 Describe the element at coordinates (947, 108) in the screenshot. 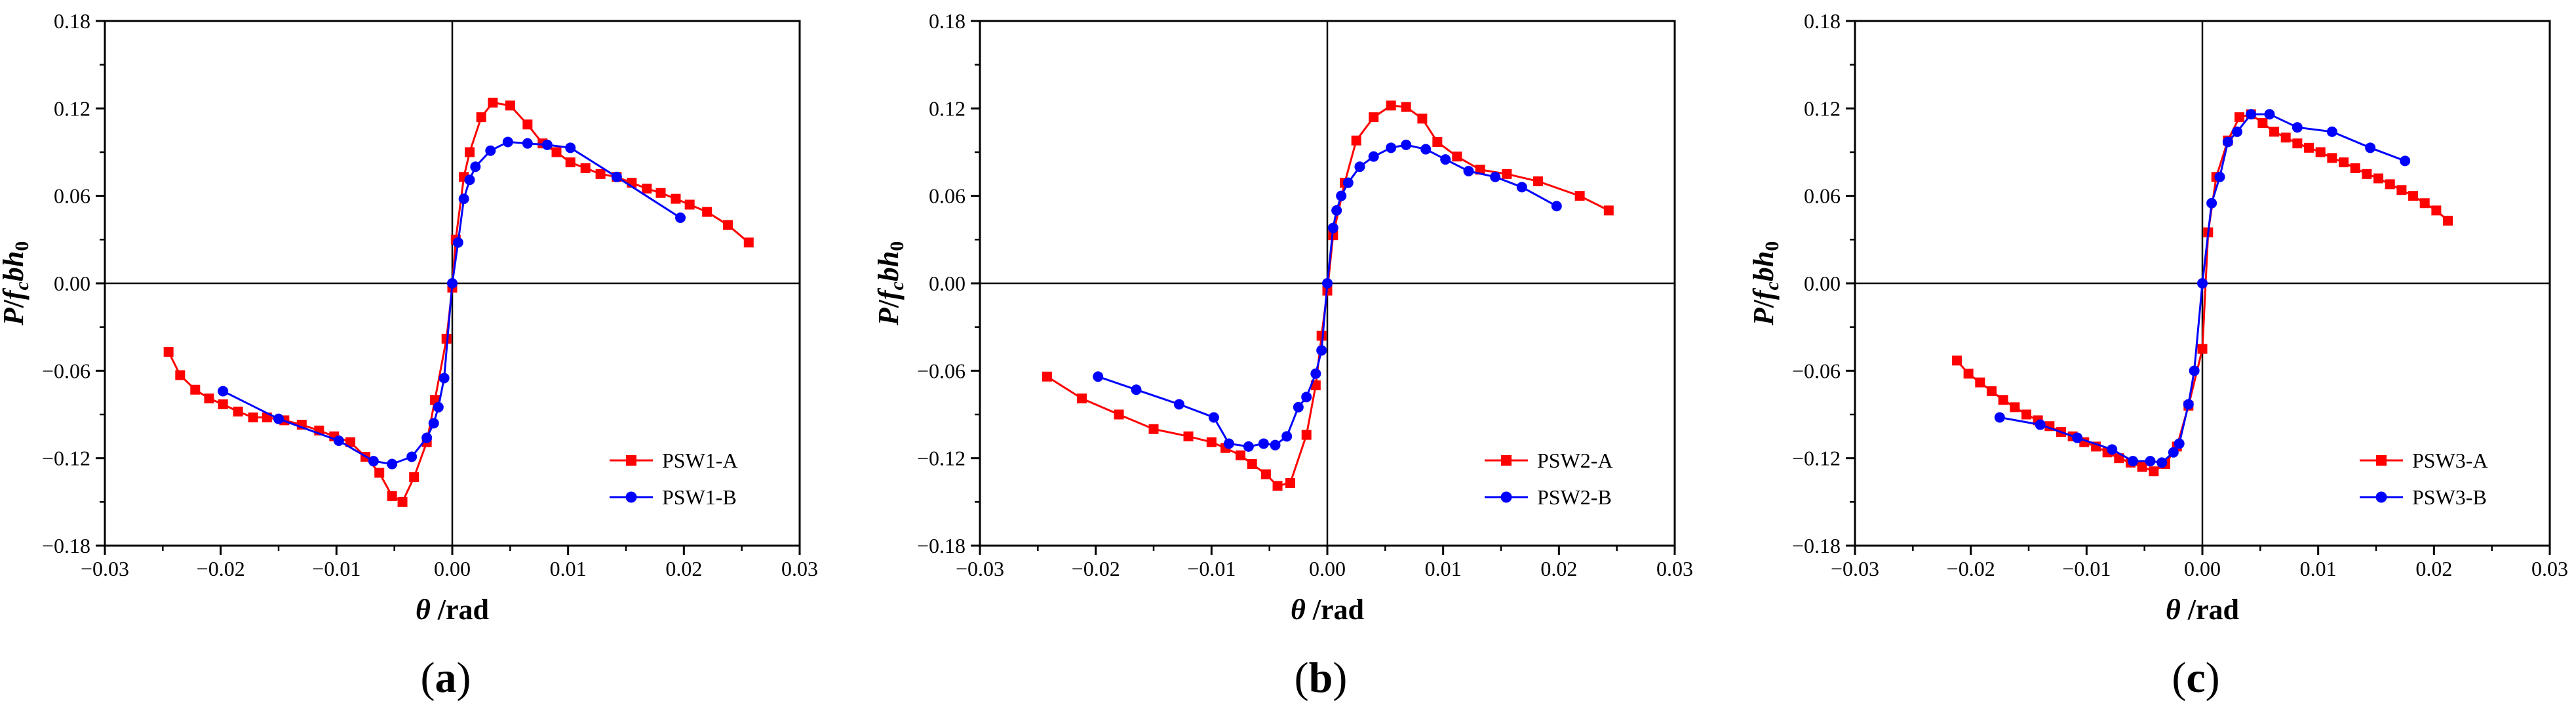

I see `y-tick-label: 0.12` at that location.